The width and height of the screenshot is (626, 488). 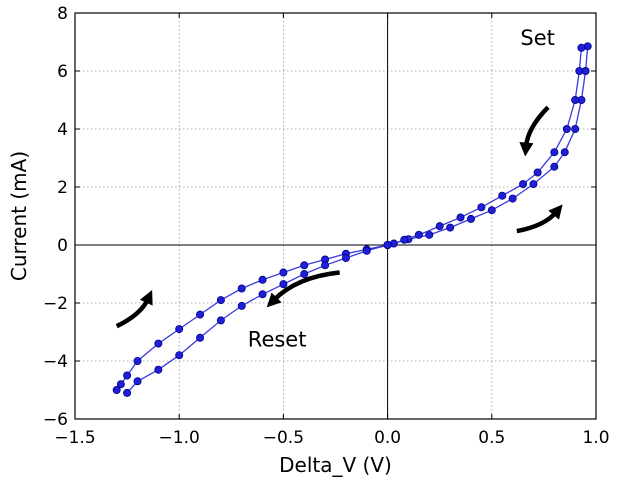 I want to click on x-tick-label: 0.0, so click(x=387, y=438).